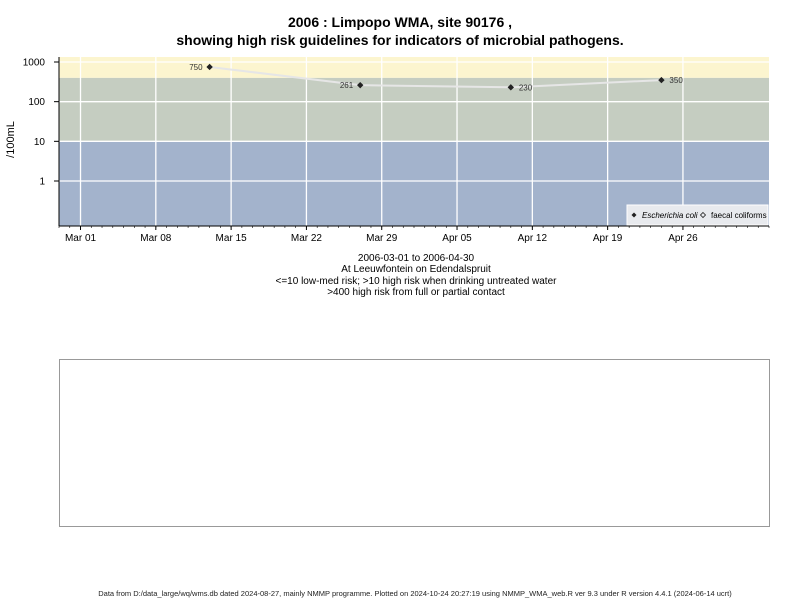 The image size is (800, 600). Describe the element at coordinates (435, 77) in the screenshot. I see `series-line-e-coli` at that location.